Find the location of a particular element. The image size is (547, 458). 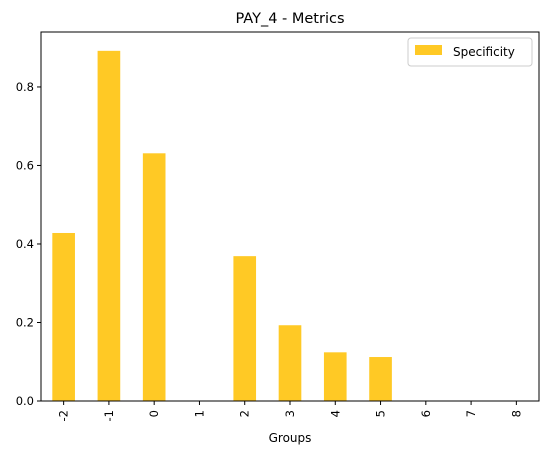

bar--1 is located at coordinates (109, 226).